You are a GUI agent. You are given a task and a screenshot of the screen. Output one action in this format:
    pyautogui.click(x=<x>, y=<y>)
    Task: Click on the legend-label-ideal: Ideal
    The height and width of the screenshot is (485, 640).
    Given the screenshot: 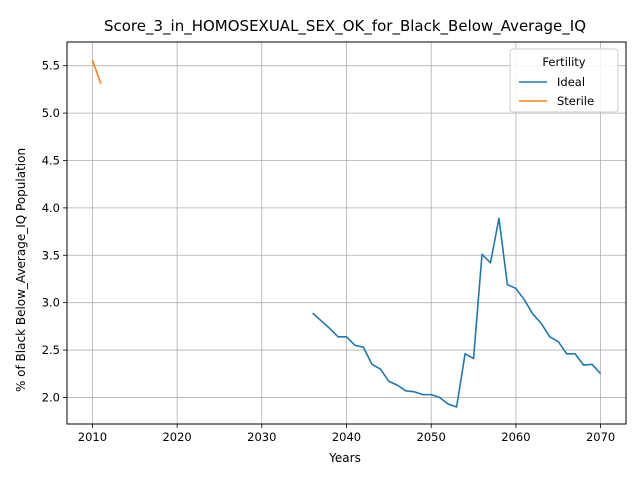 What is the action you would take?
    pyautogui.click(x=571, y=82)
    